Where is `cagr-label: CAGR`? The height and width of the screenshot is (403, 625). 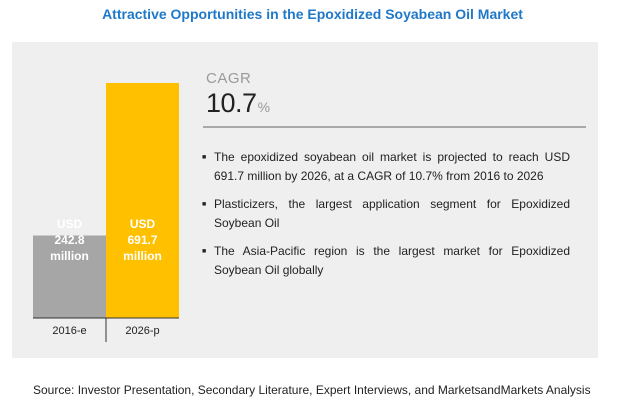
cagr-label: CAGR is located at coordinates (229, 78).